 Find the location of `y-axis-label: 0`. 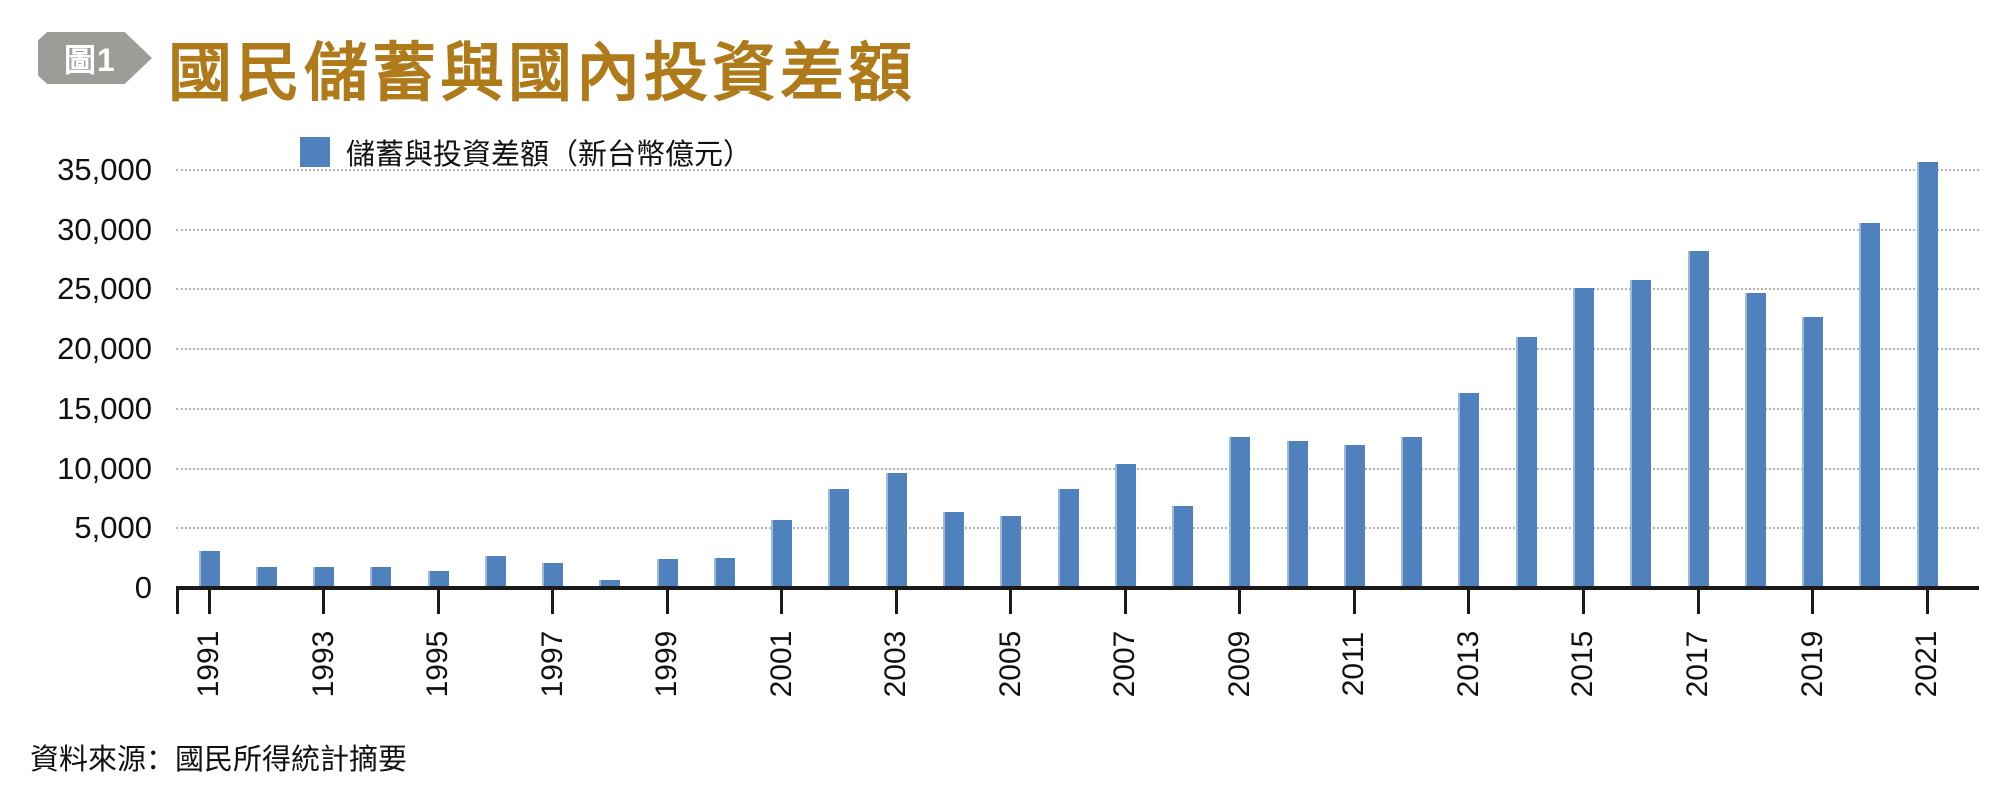

y-axis-label: 0 is located at coordinates (143, 587).